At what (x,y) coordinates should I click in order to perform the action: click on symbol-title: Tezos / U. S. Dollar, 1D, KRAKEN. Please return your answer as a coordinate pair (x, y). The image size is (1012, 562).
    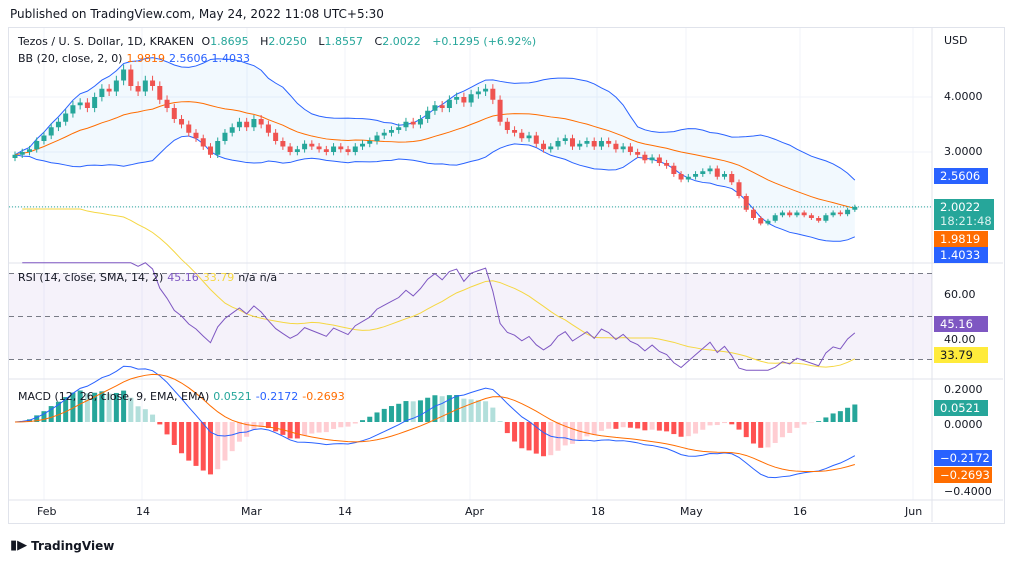
    Looking at the image, I should click on (106, 41).